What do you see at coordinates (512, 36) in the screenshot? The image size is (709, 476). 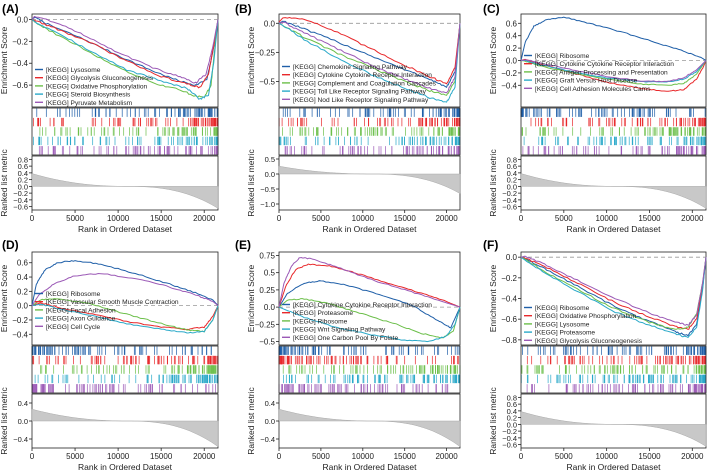 I see `y-tick-label: 0.4` at bounding box center [512, 36].